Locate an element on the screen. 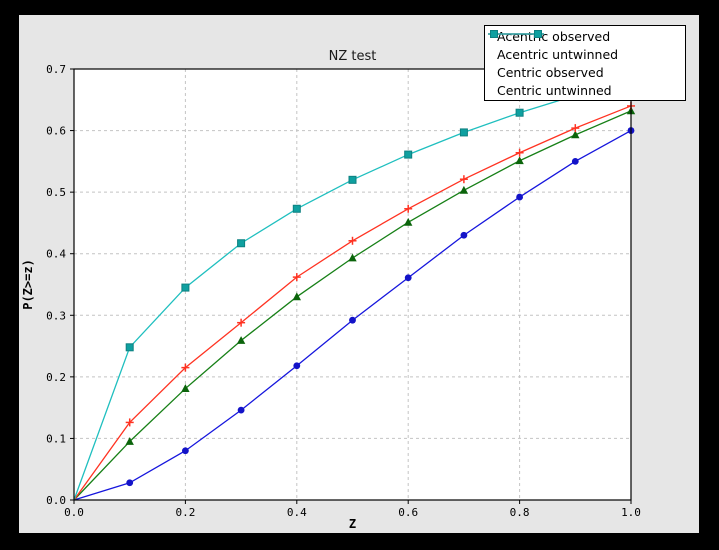  legend-label: Acentric untwinned is located at coordinates (558, 54).